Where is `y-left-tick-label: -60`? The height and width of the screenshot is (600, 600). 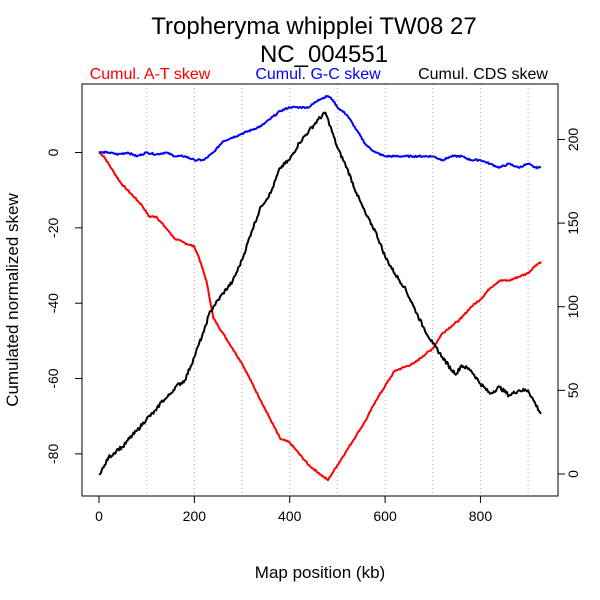 y-left-tick-label: -60 is located at coordinates (53, 378).